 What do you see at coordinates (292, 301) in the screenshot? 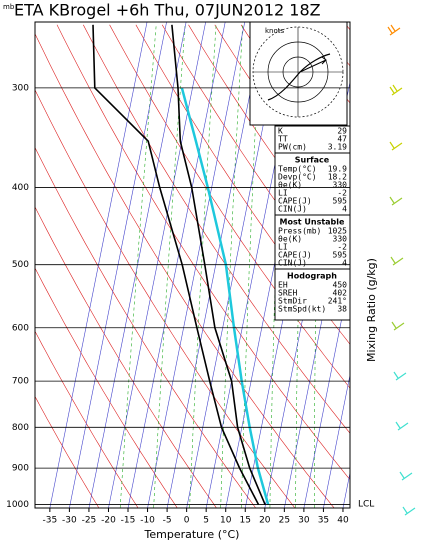
I see `index-label: StmDir` at bounding box center [292, 301].